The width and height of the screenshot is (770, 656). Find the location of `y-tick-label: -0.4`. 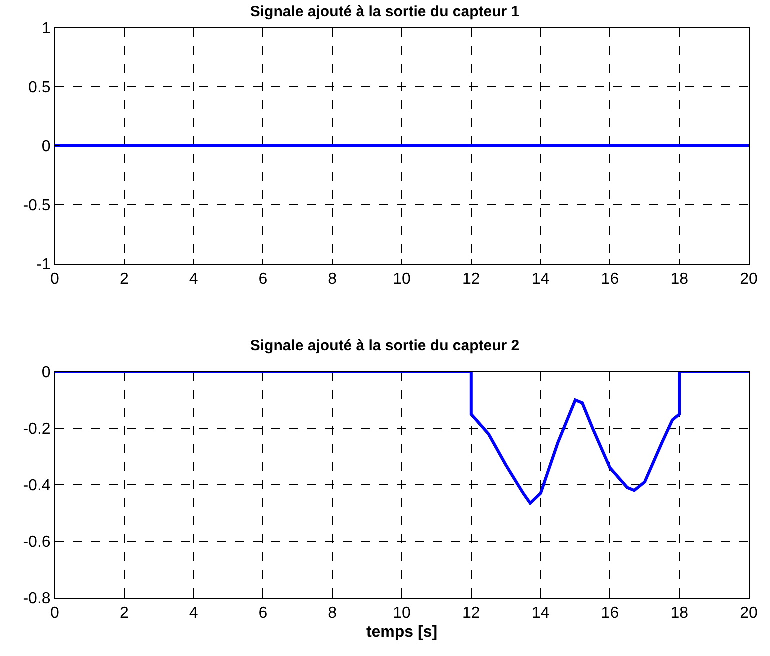

y-tick-label: -0.4 is located at coordinates (37, 486).